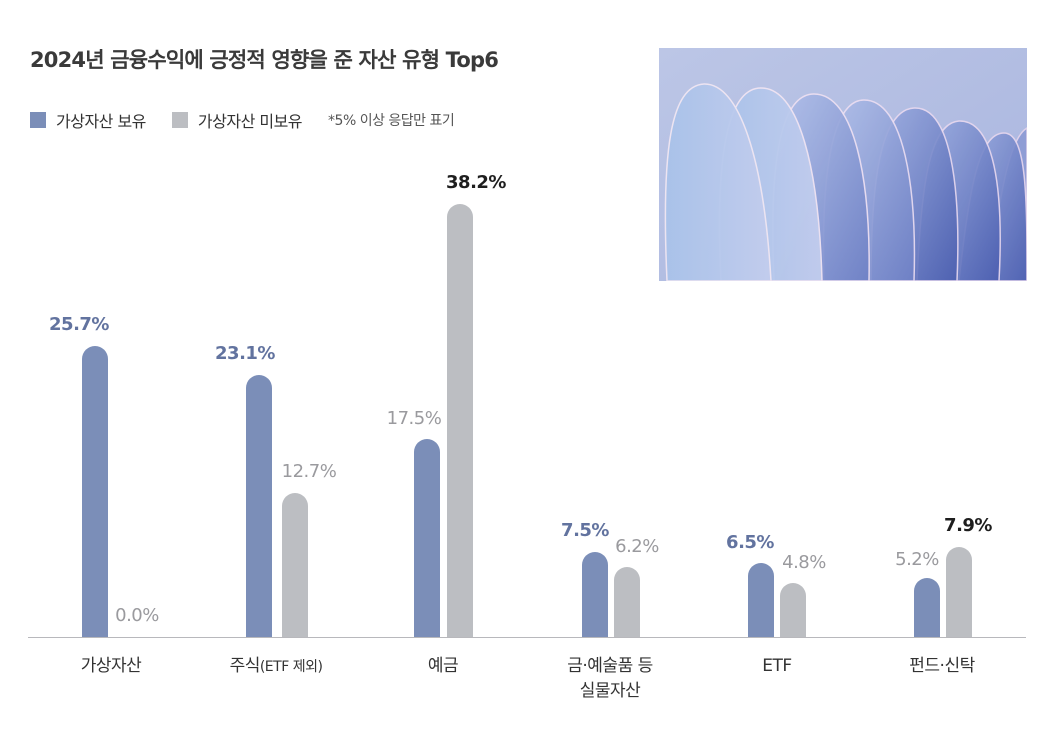  Describe the element at coordinates (245, 353) in the screenshot. I see `value-owner-stocks: 23.1%` at that location.